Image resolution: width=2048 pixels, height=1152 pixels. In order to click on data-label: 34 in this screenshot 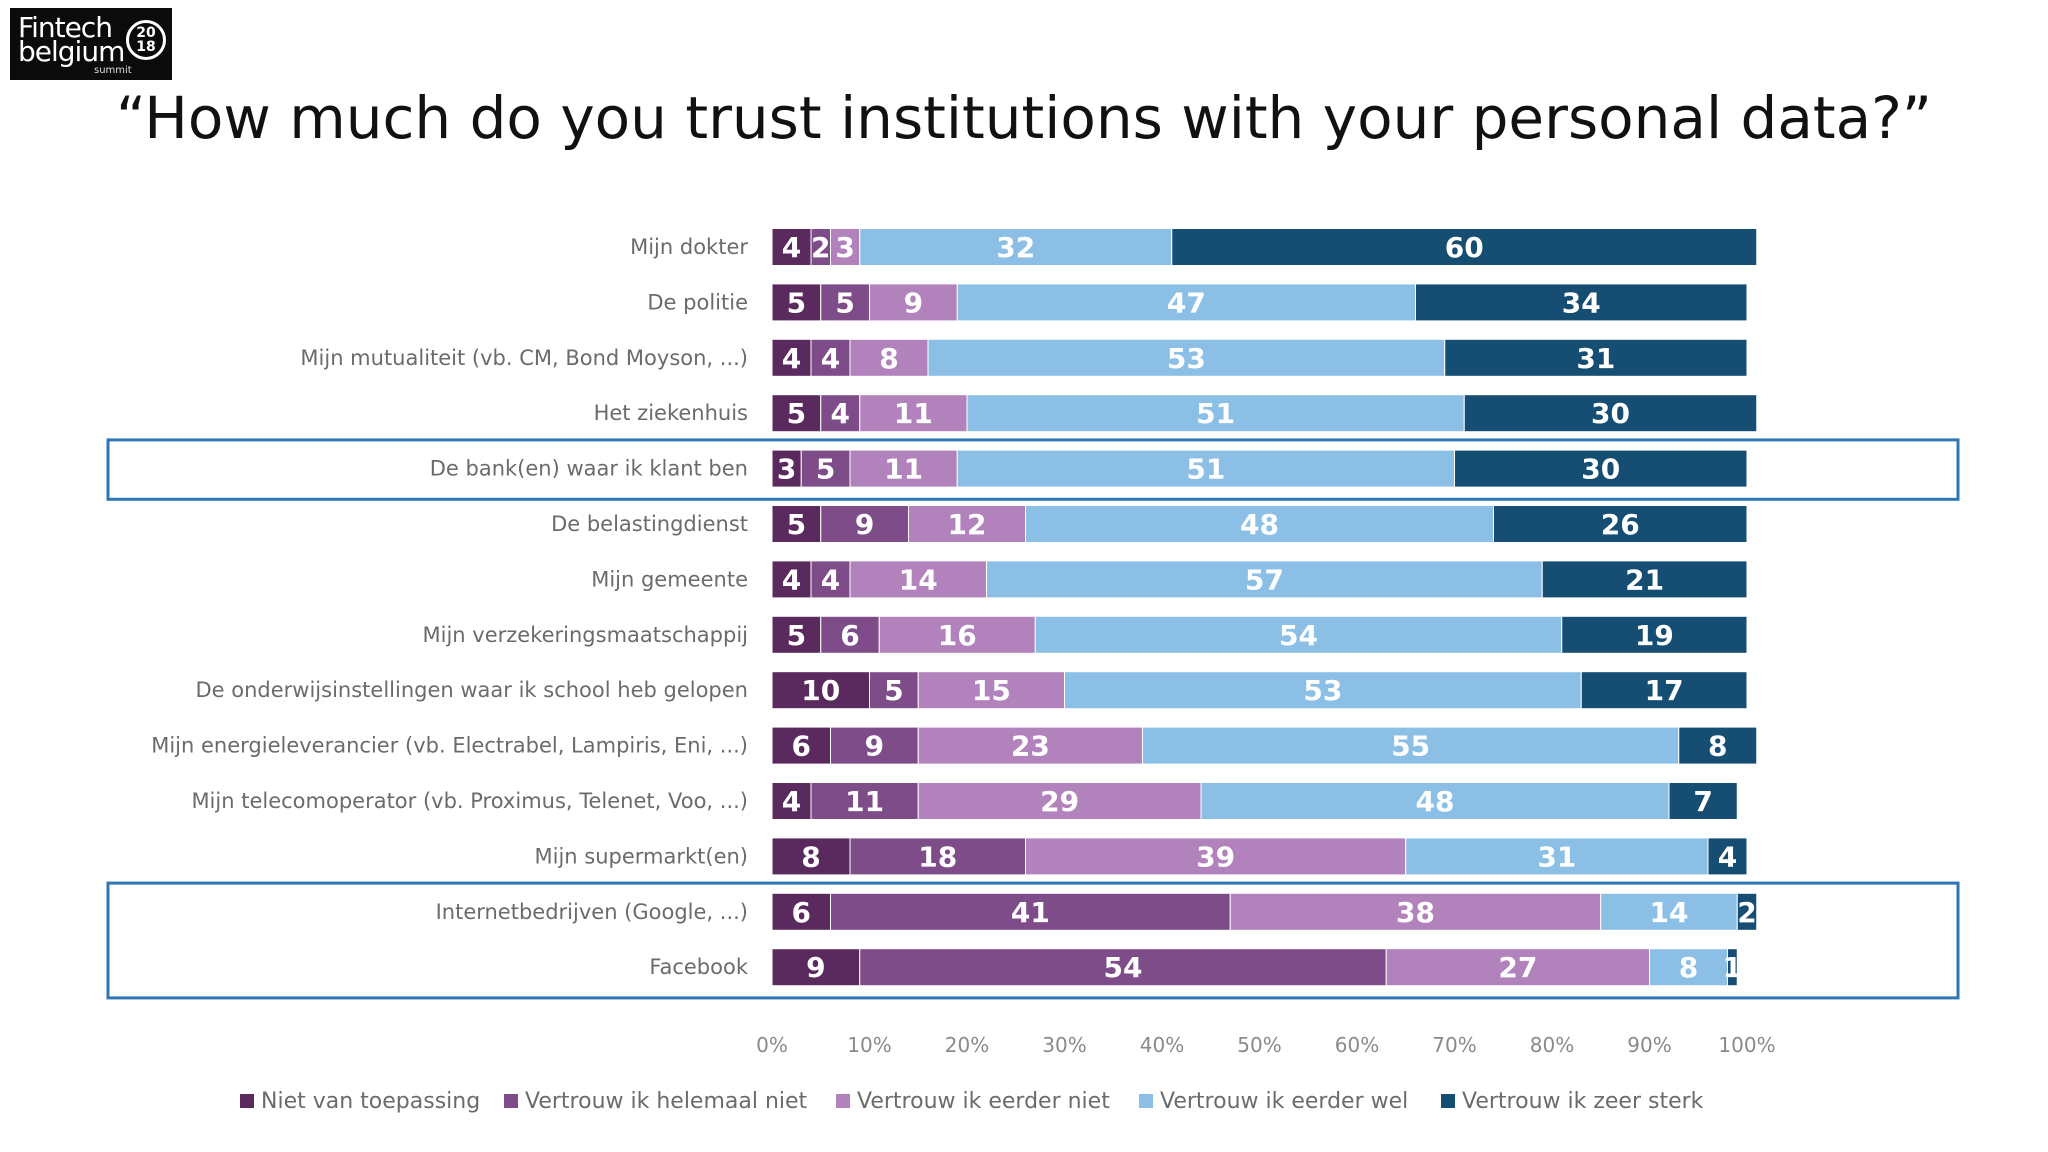, I will do `click(1581, 302)`.